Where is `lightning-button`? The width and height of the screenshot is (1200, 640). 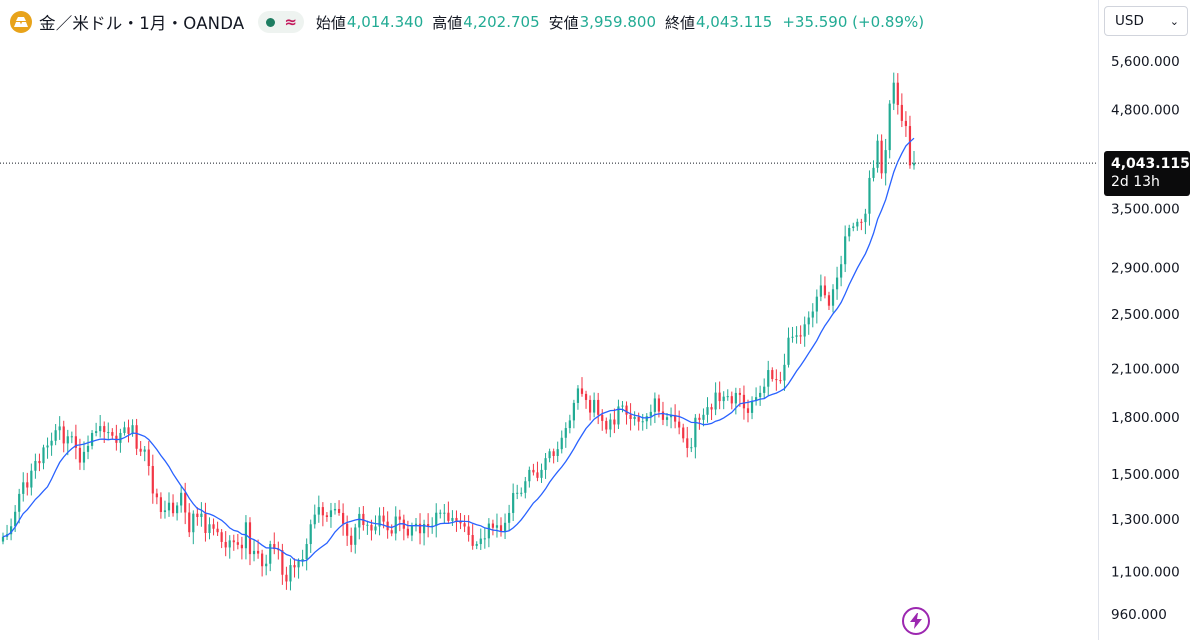
lightning-button is located at coordinates (916, 621).